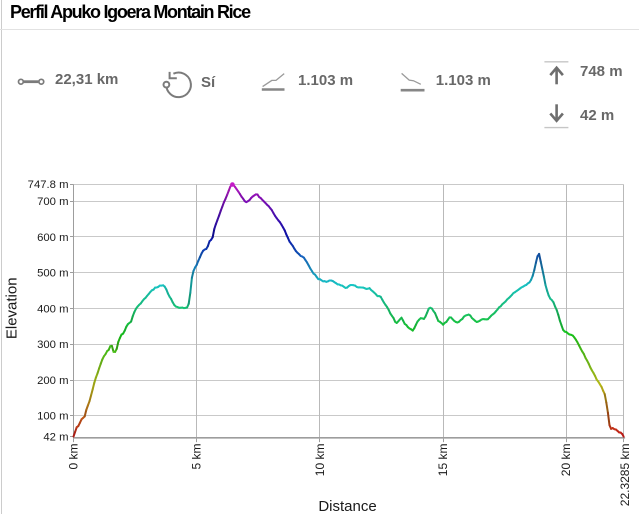  What do you see at coordinates (74, 457) in the screenshot?
I see `svg-text: 0 km` at bounding box center [74, 457].